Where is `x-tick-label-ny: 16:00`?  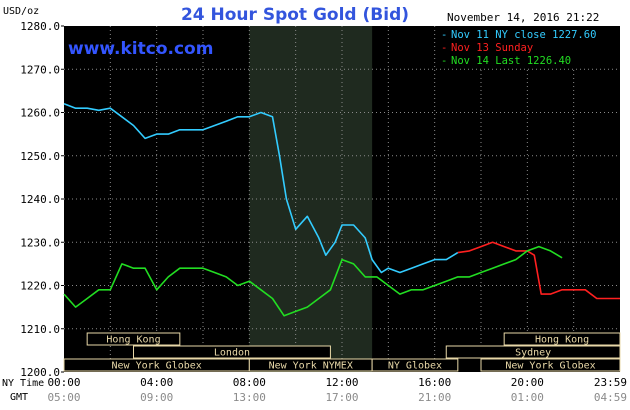 x-tick-label-ny: 16:00 is located at coordinates (434, 382).